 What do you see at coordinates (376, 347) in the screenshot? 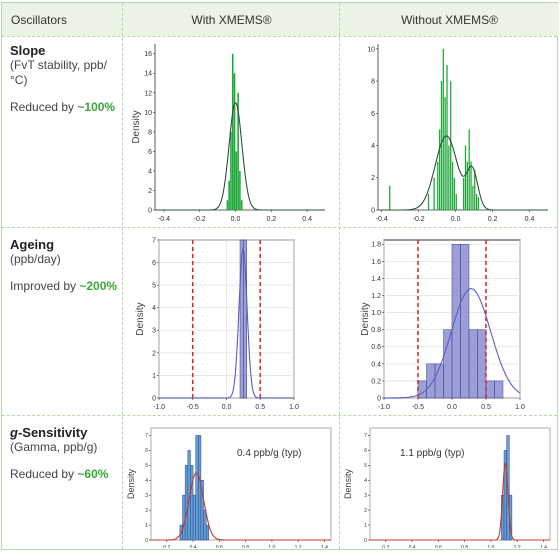
I see `y-tick-label: 0.6` at bounding box center [376, 347].